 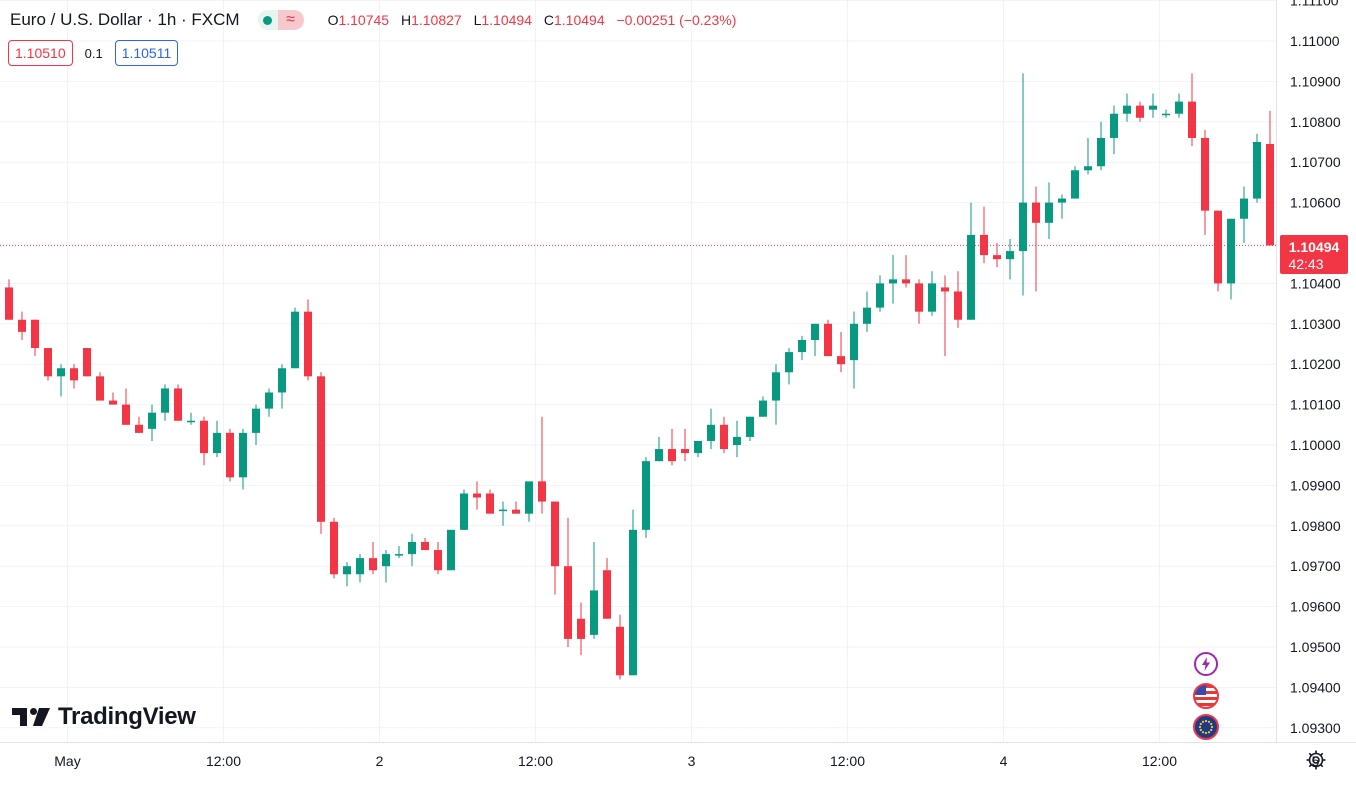 What do you see at coordinates (125, 19) in the screenshot?
I see `symbol-title: Euro / U.S. Dollar · 1h · FXCM` at bounding box center [125, 19].